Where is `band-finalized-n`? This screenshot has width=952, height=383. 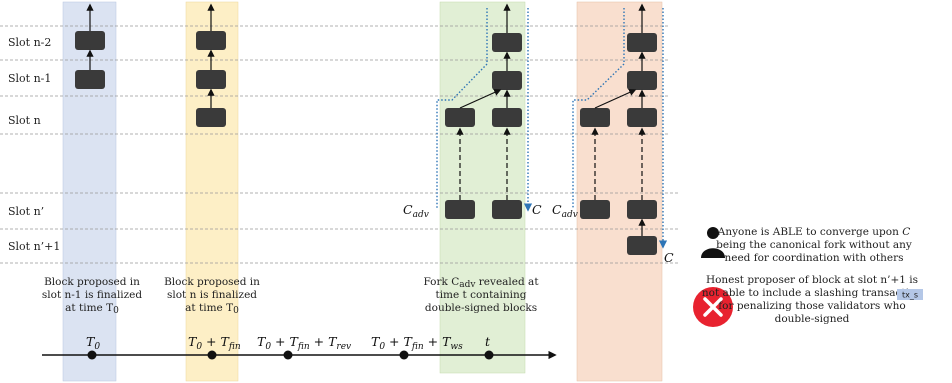 band-finalized-n is located at coordinates (212, 191).